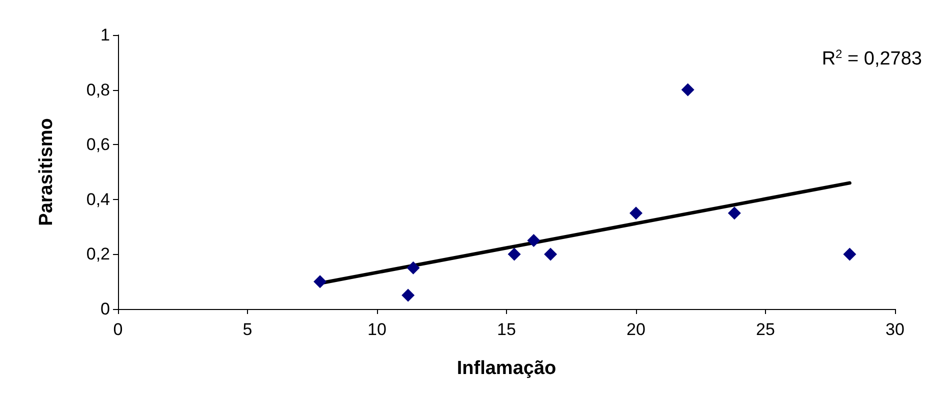  I want to click on y-tick-label: 0,8, so click(98, 90).